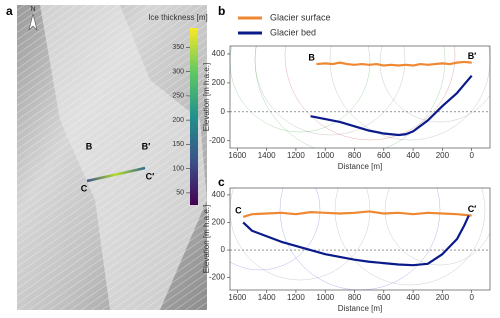  Describe the element at coordinates (178, 96) in the screenshot. I see `colorbar-tick-label: 250` at that location.